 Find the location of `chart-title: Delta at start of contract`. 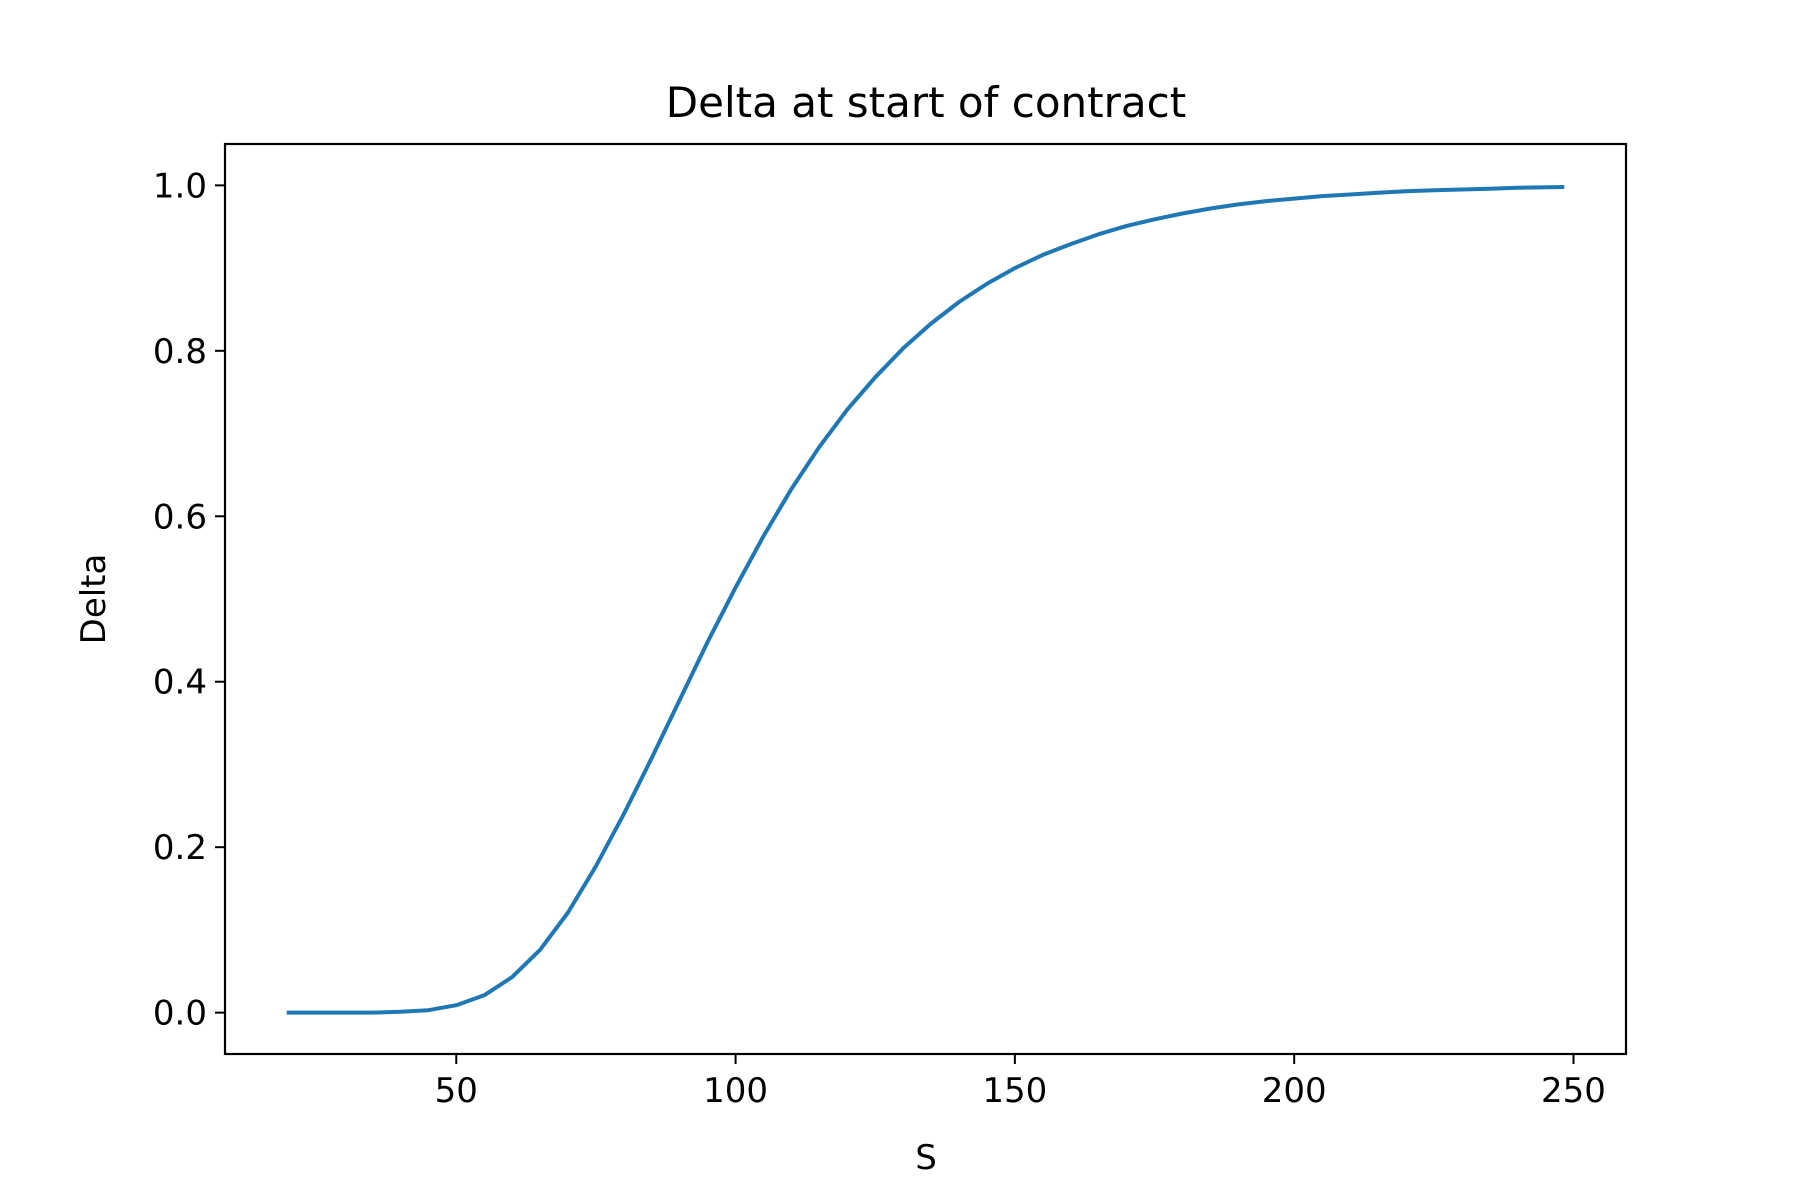

chart-title: Delta at start of contract is located at coordinates (926, 102).